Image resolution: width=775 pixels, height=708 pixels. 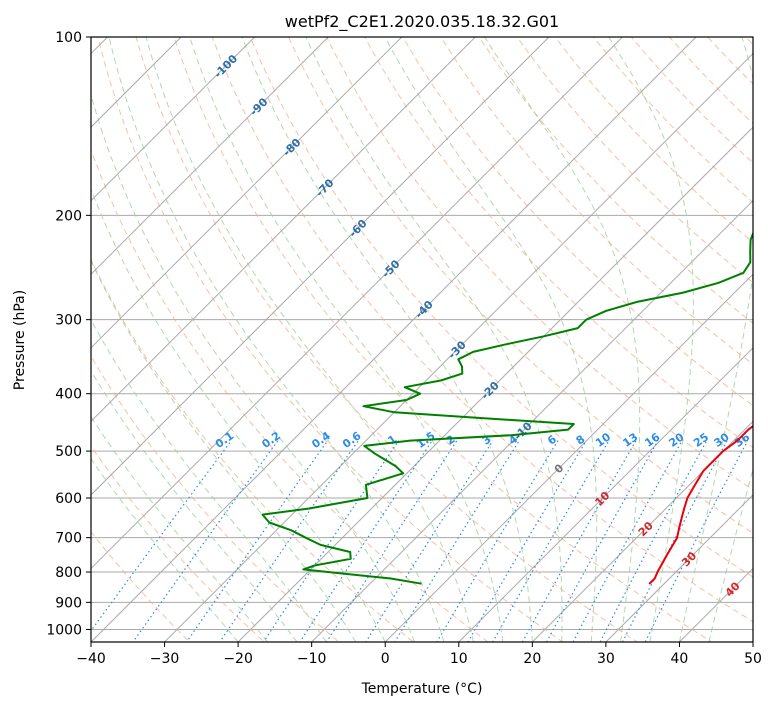 I want to click on y-tick-label: 800, so click(x=68, y=573).